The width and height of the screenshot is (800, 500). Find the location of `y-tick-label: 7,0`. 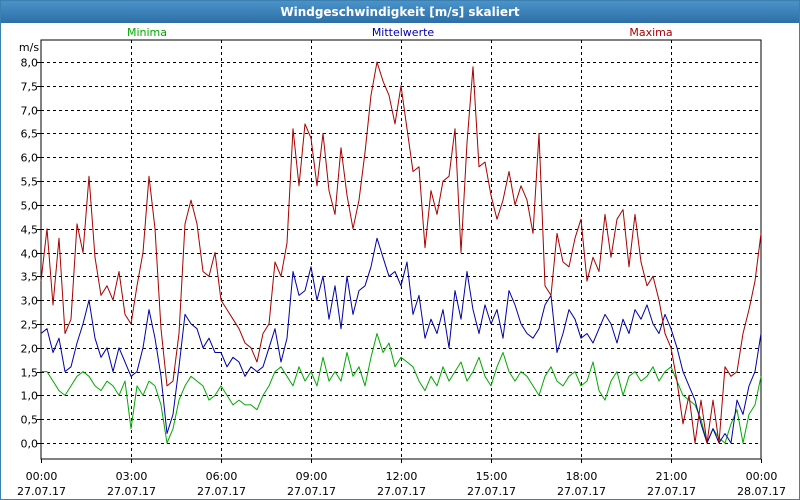

y-tick-label: 7,0 is located at coordinates (30, 111).